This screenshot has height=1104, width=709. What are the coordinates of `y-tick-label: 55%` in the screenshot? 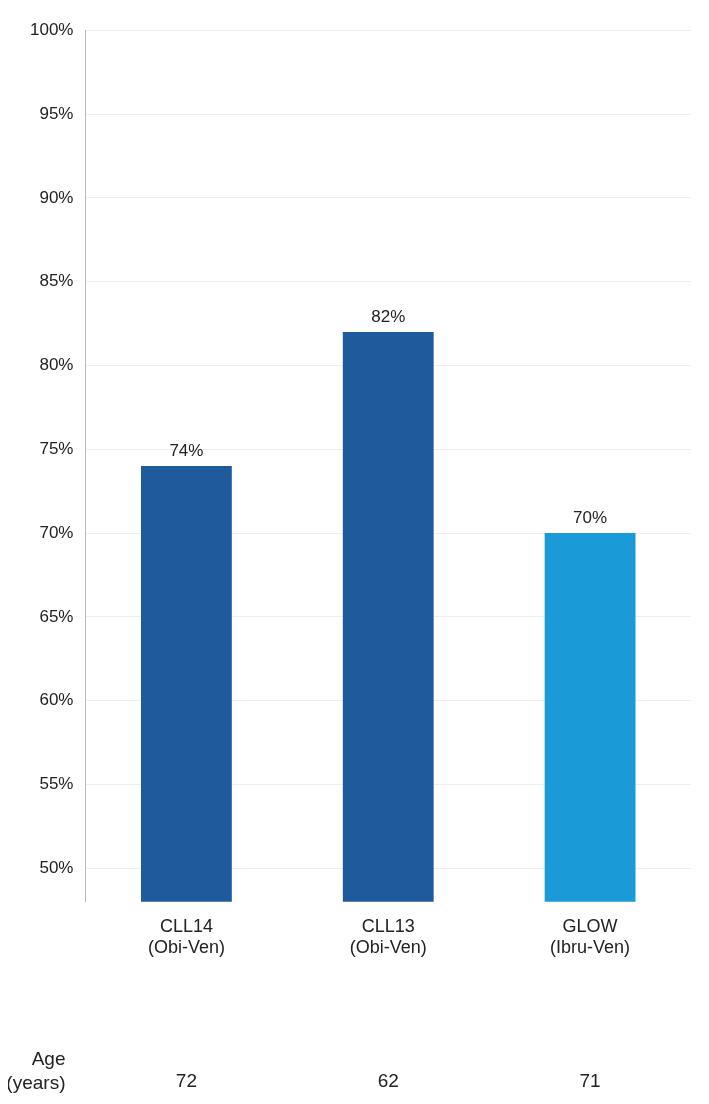 It's located at (56, 784).